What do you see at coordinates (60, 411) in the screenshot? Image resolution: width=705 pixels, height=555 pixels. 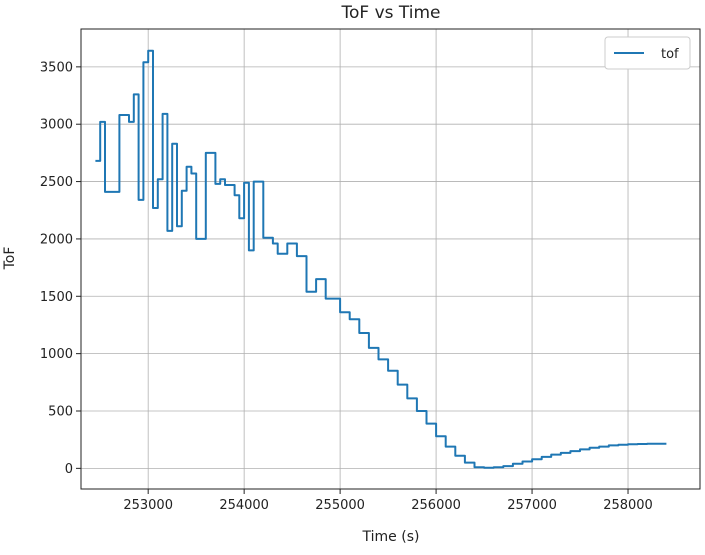 I see `y-tick-label: 500` at bounding box center [60, 411].